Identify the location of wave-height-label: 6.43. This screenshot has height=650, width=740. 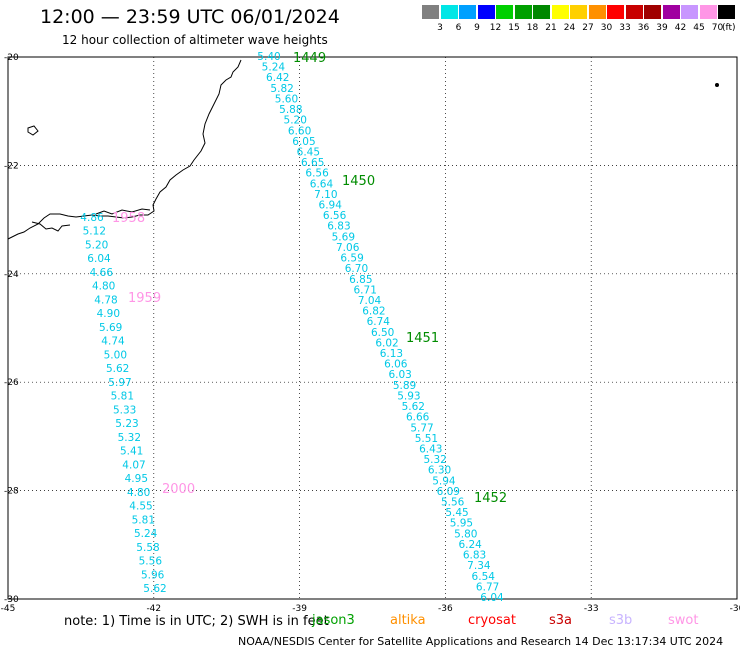
(430, 449).